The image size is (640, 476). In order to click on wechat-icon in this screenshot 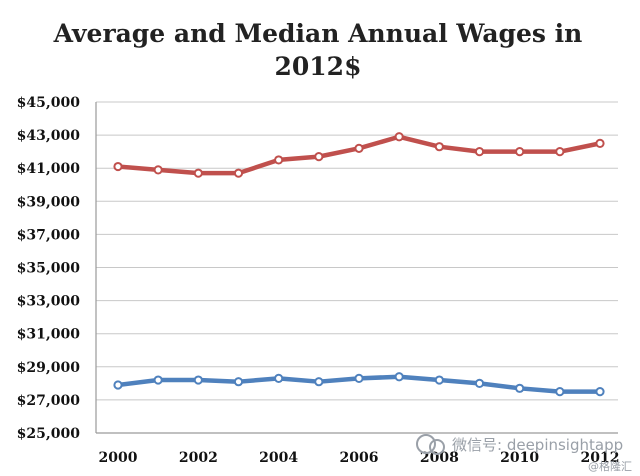, I will do `click(426, 444)`.